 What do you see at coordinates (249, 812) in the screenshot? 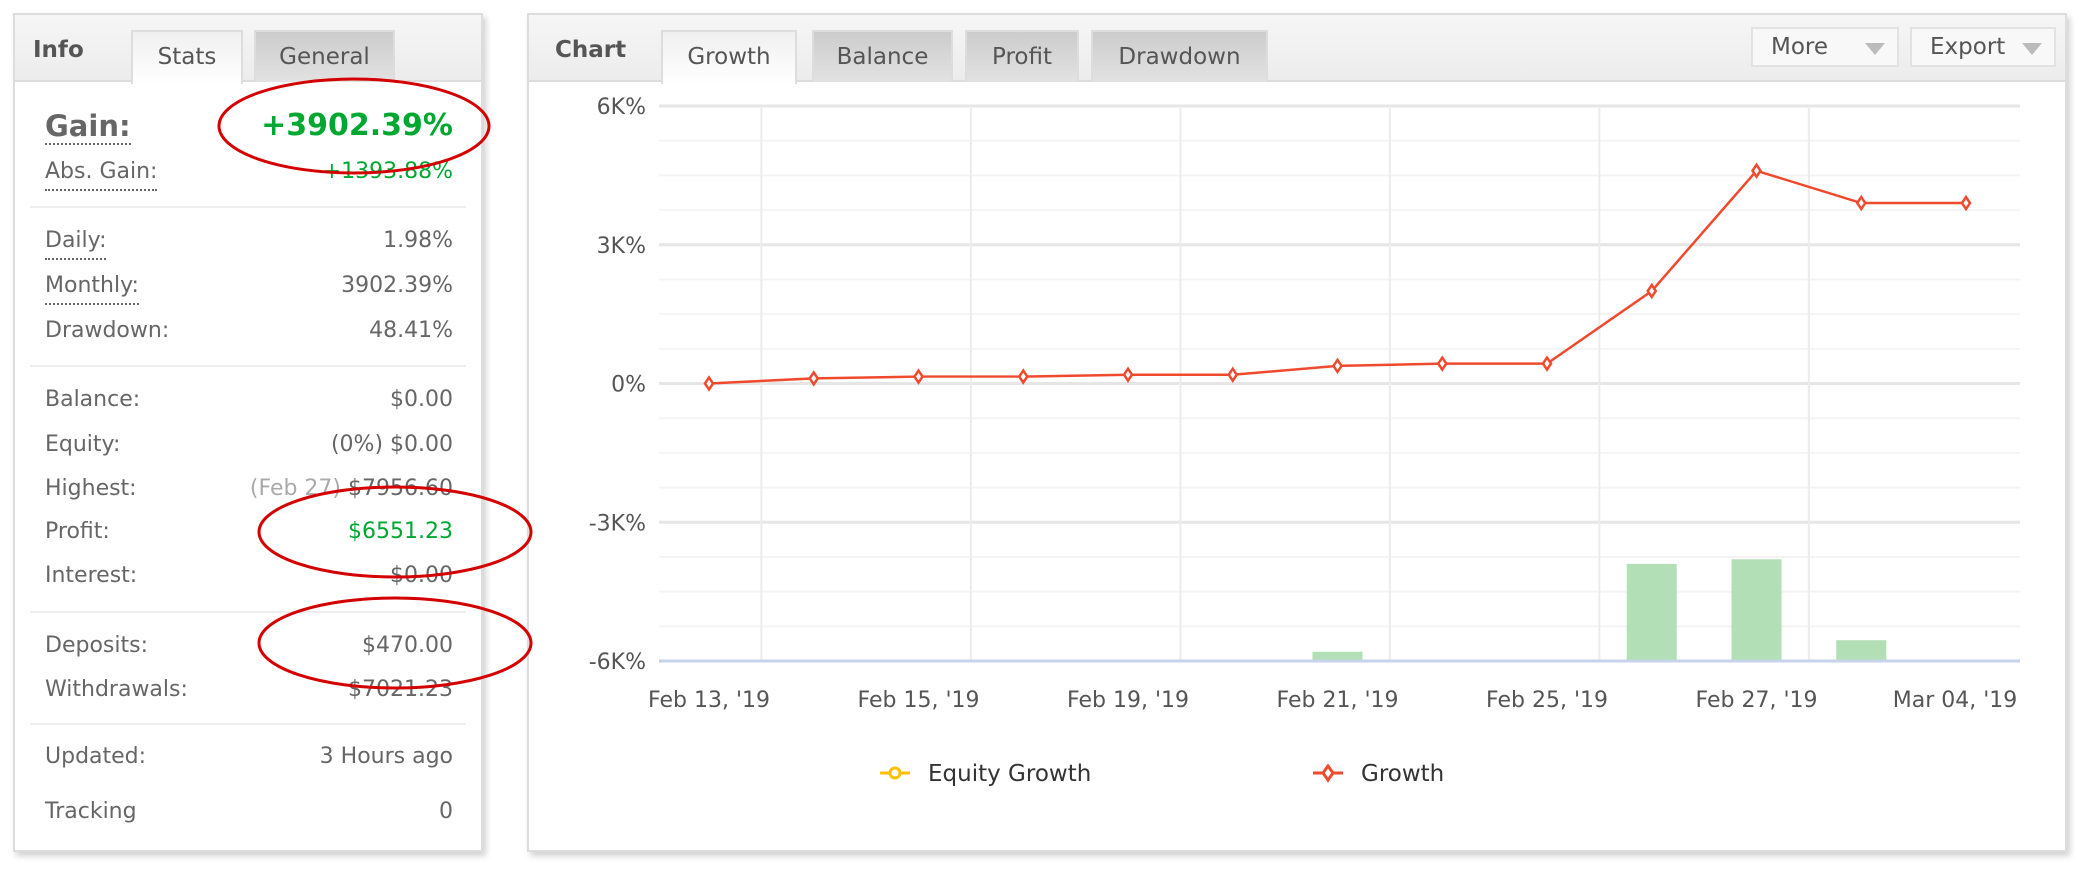
I see `tracking-row: Tracking 0` at bounding box center [249, 812].